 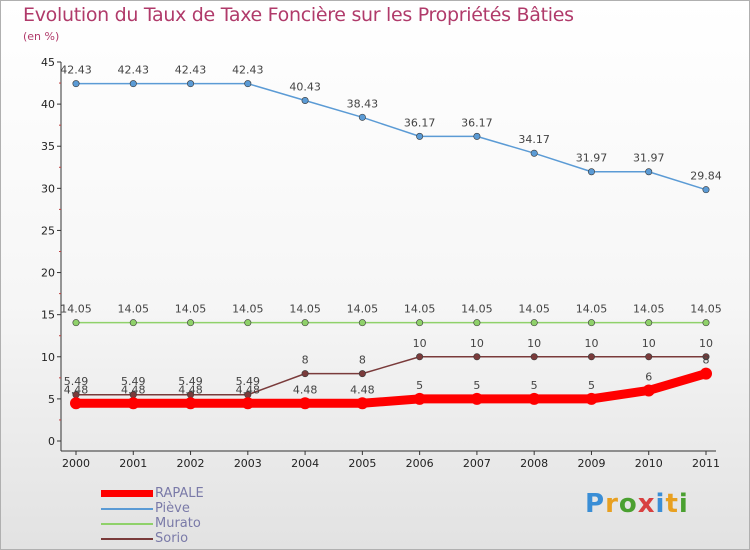 I want to click on legend-label-sorio: Sorio, so click(x=172, y=538).